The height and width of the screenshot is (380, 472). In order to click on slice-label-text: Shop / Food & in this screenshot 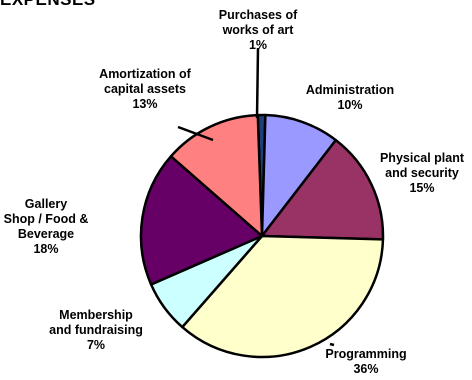, I will do `click(46, 219)`.